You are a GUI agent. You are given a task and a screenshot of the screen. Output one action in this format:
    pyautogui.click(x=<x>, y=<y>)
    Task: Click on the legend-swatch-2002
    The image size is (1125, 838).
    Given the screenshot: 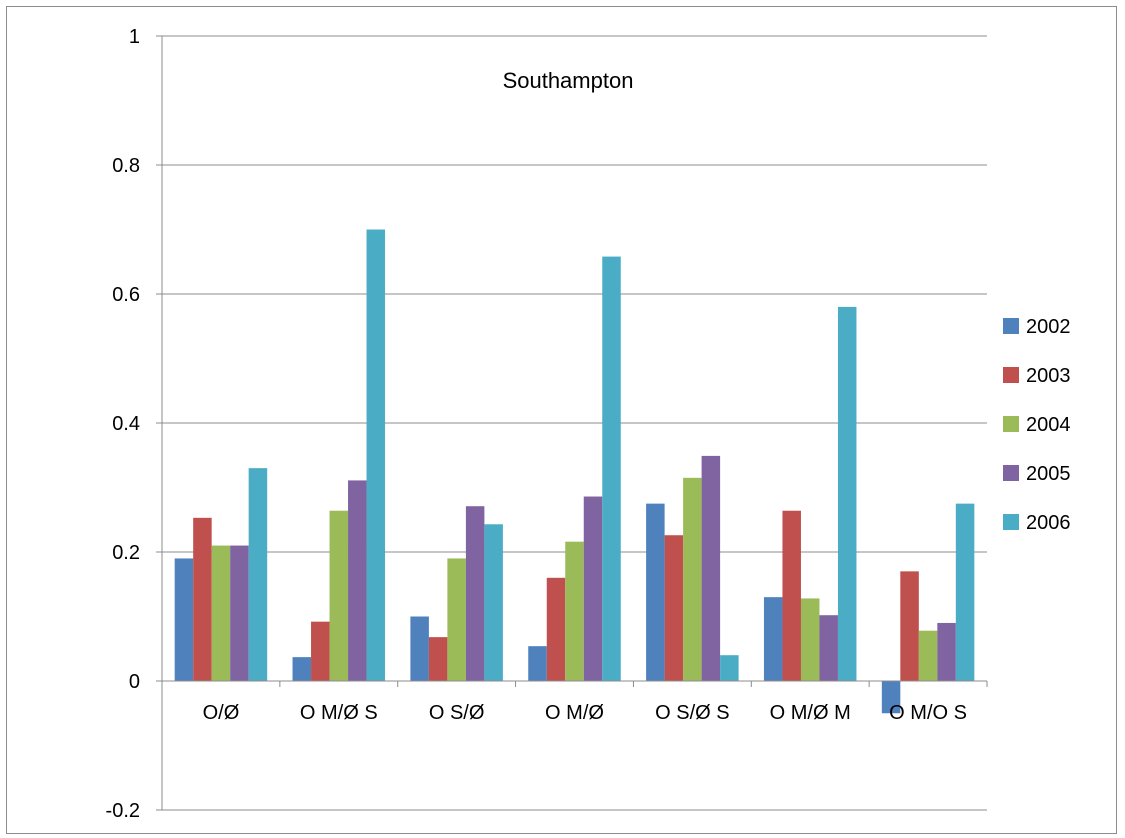 What is the action you would take?
    pyautogui.click(x=1011, y=326)
    